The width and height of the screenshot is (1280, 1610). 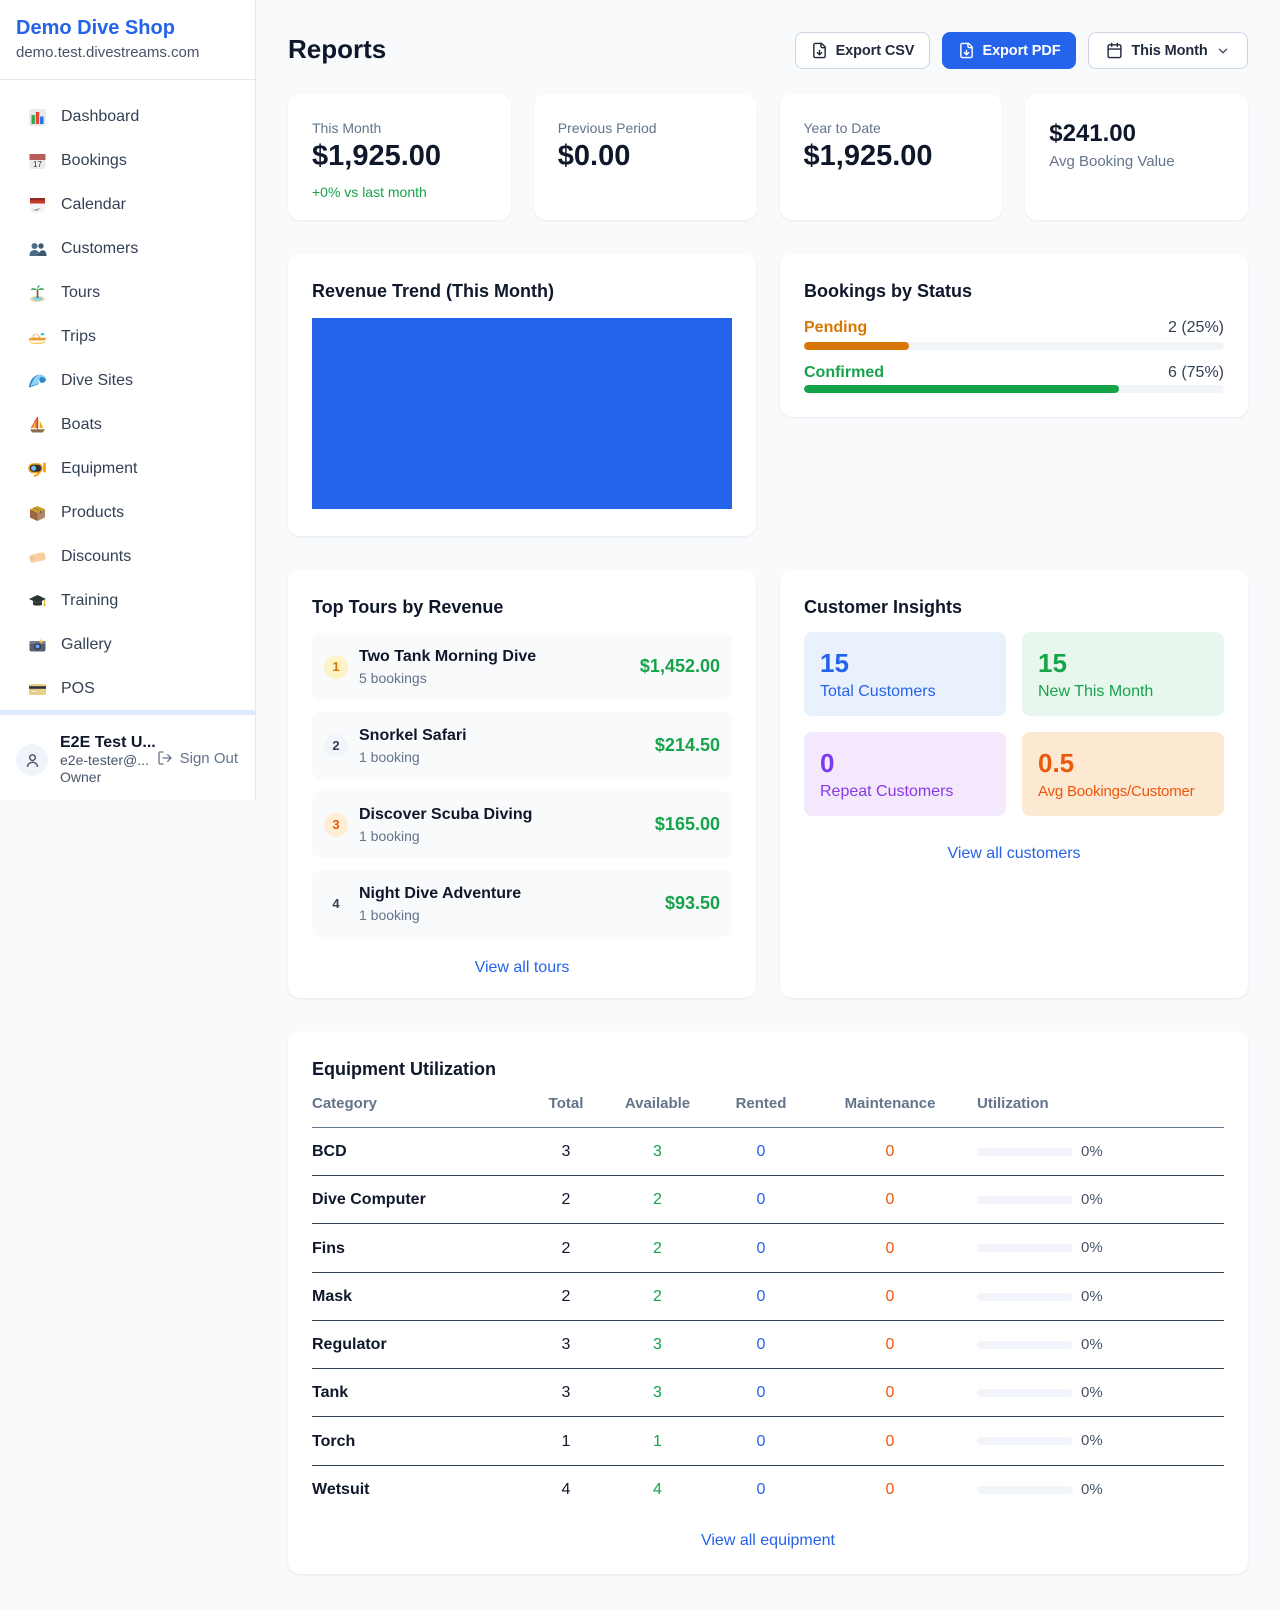 I want to click on svg-text: 17, so click(x=37, y=164).